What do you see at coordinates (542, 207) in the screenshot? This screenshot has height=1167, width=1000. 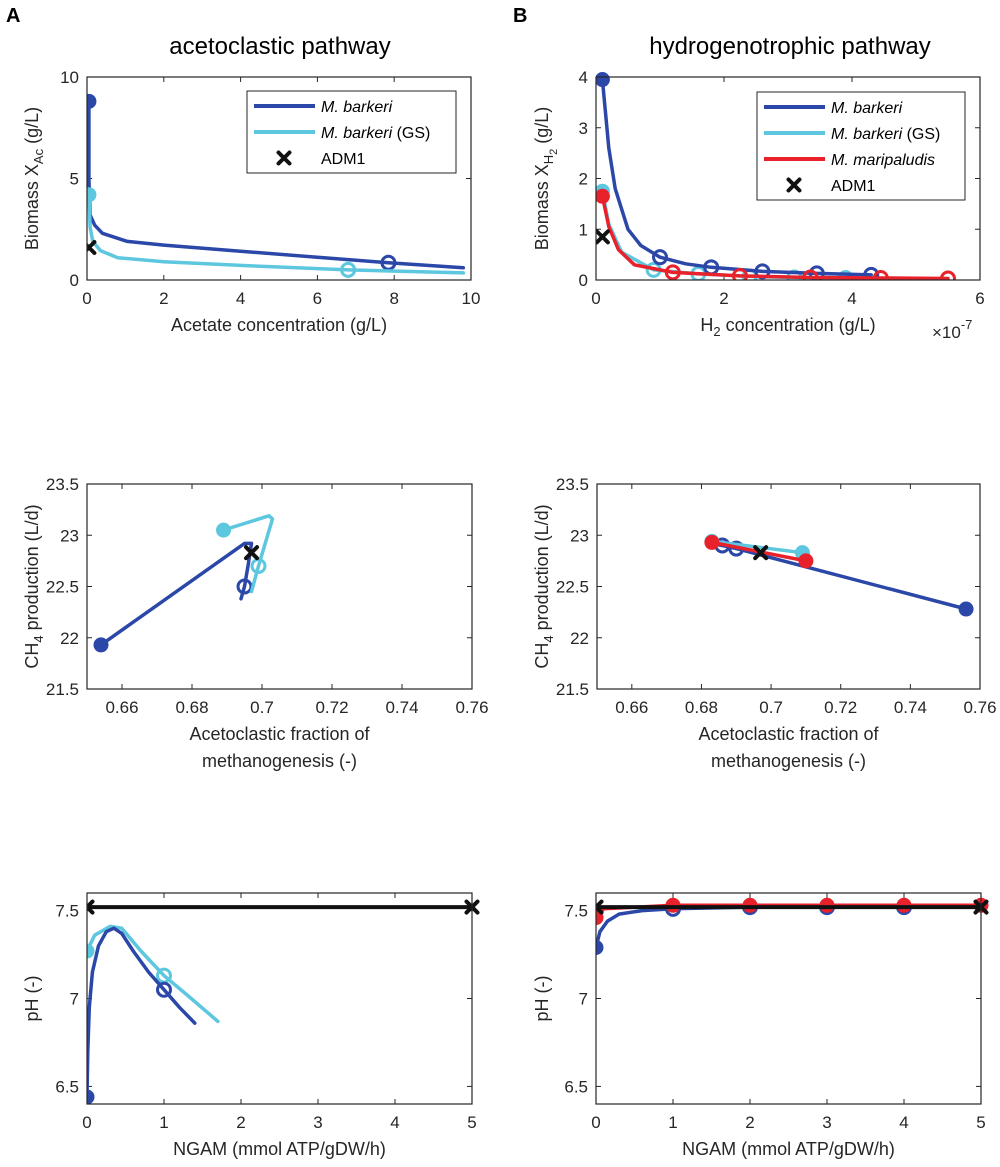 I see `y-label-main: Biomass X` at bounding box center [542, 207].